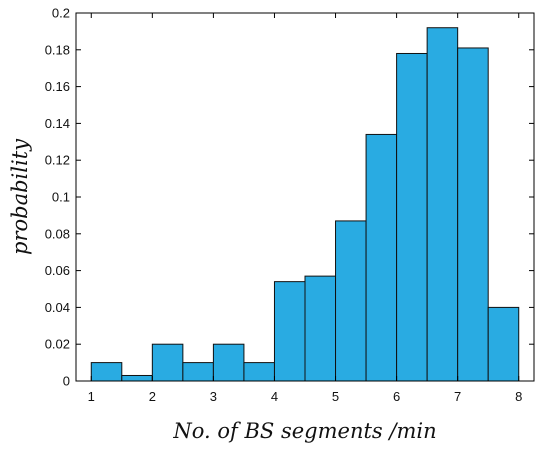 The height and width of the screenshot is (452, 550). What do you see at coordinates (57, 123) in the screenshot?
I see `y-tick-label-0_14: 0.14` at bounding box center [57, 123].